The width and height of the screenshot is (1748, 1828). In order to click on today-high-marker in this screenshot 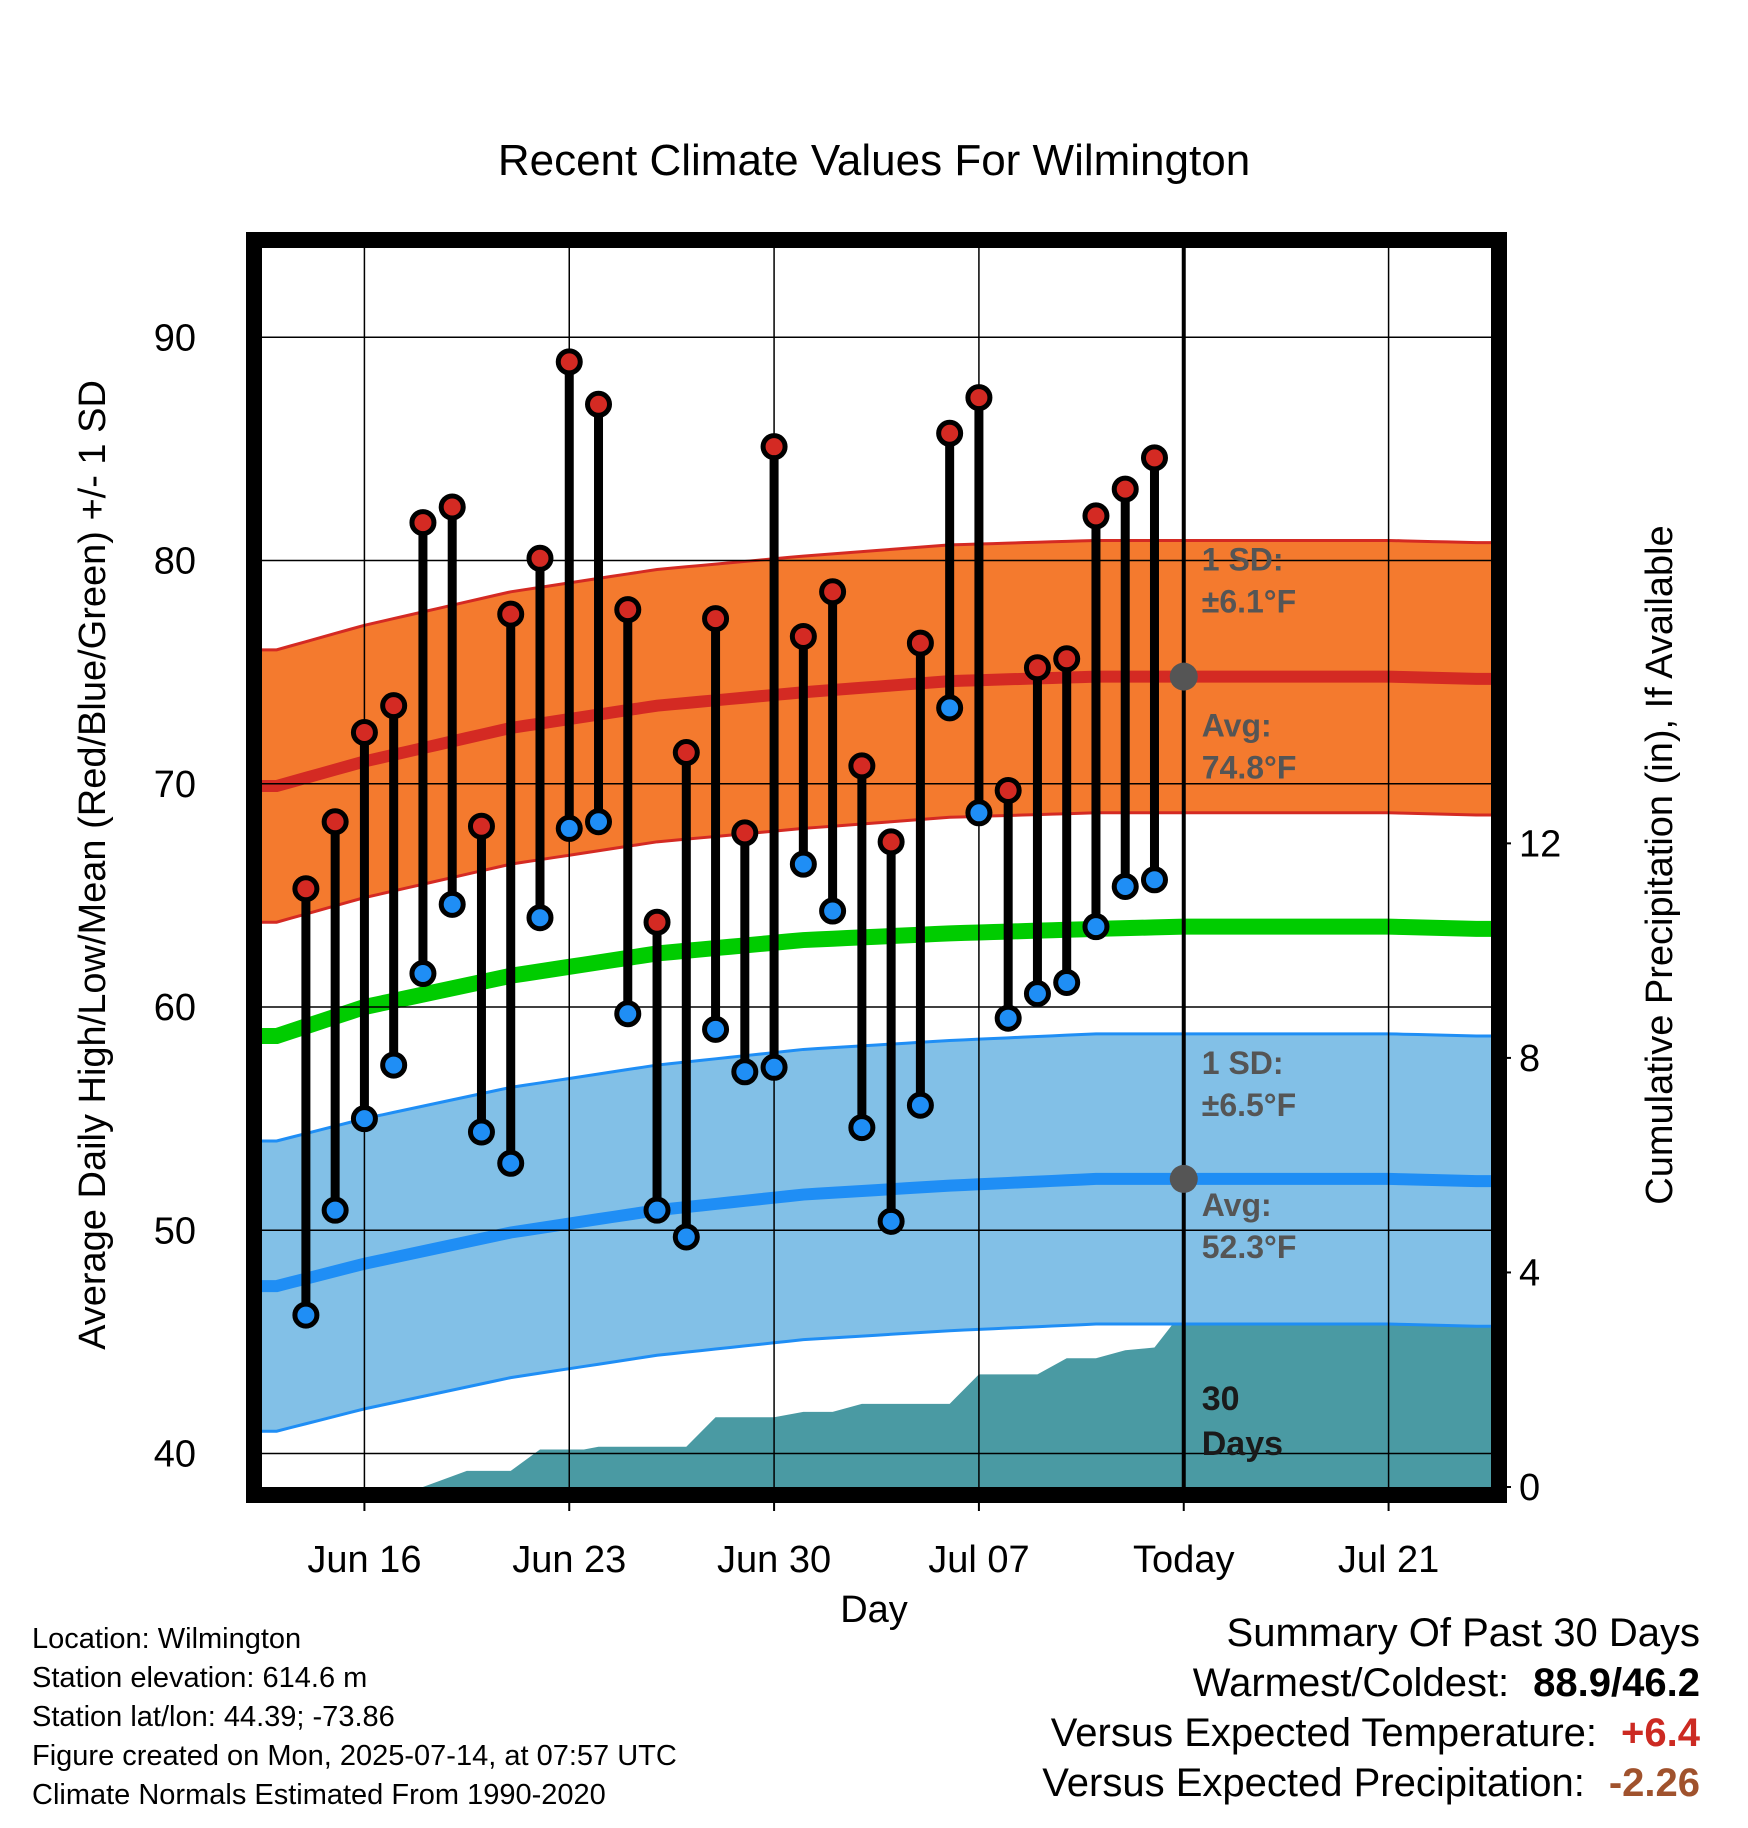, I will do `click(1183, 676)`.